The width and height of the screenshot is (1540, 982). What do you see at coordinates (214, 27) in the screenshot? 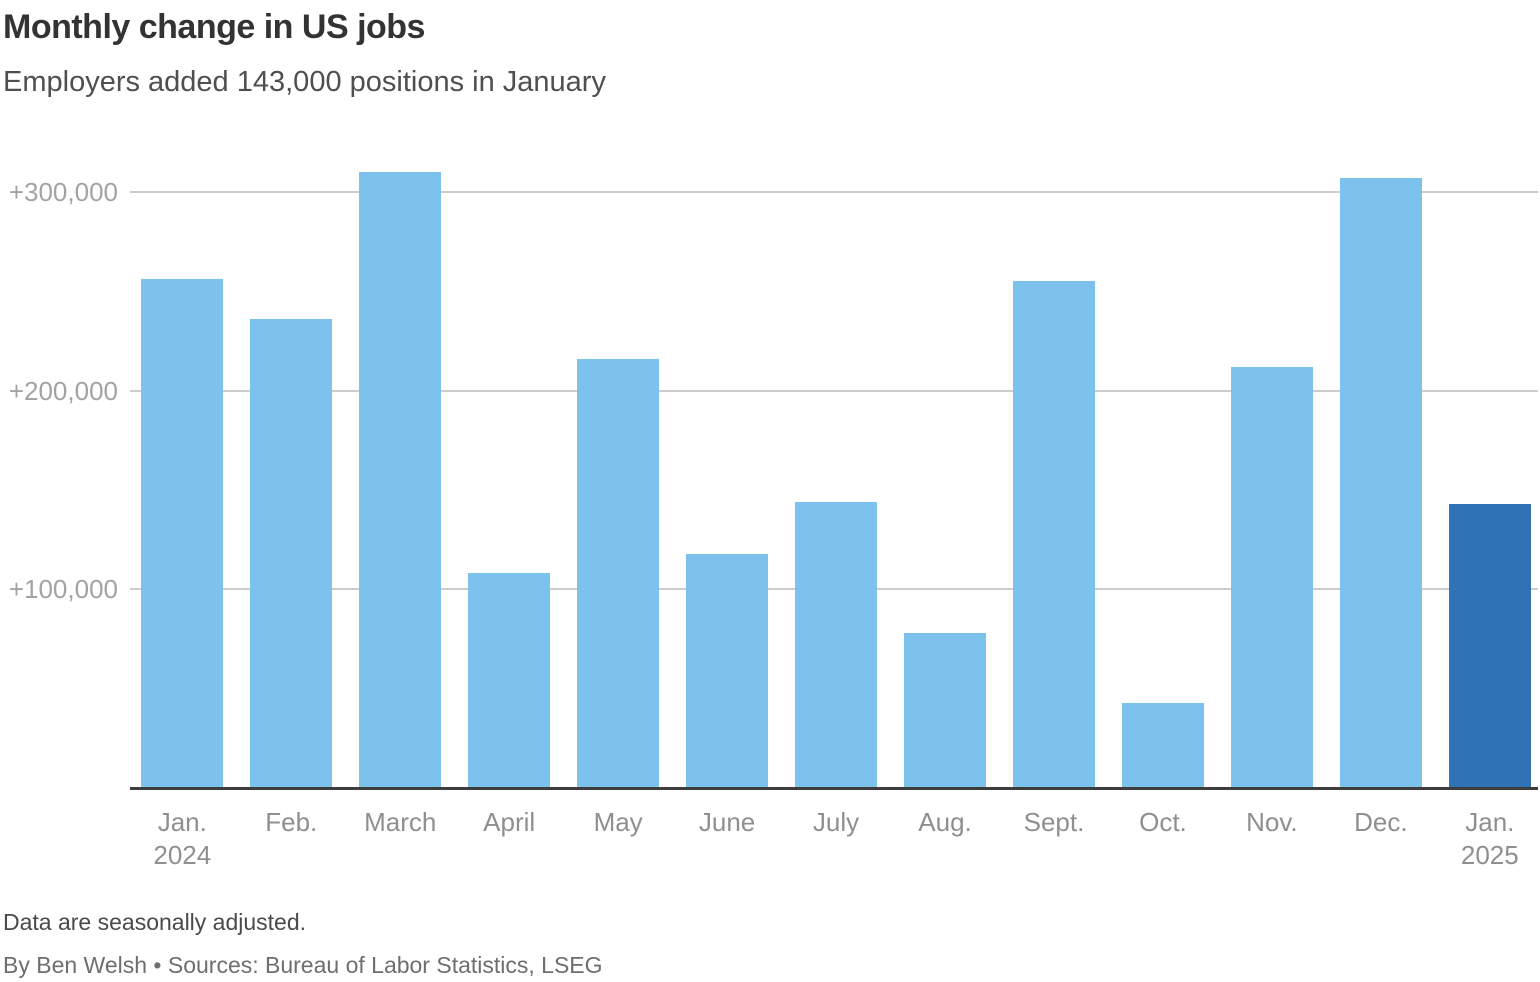
I see `chart-title: Monthly change in US jobs` at bounding box center [214, 27].